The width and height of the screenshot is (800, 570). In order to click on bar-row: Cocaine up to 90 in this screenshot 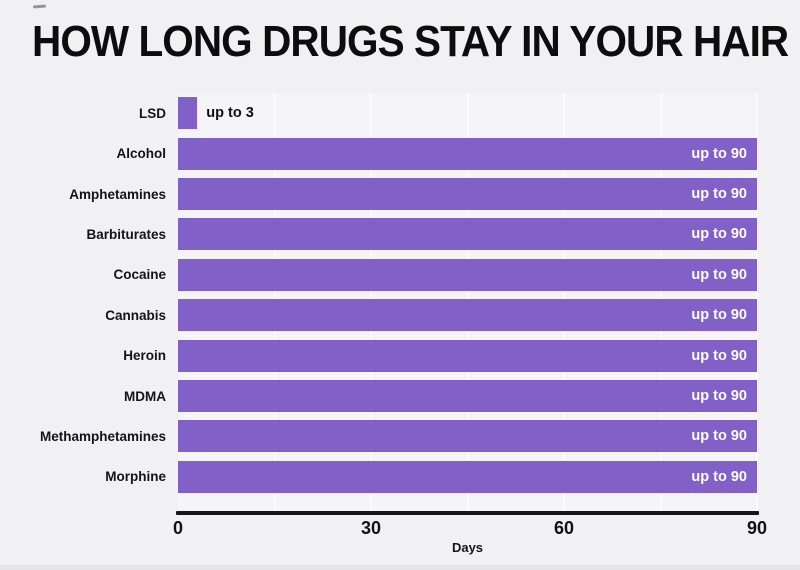, I will do `click(378, 275)`.